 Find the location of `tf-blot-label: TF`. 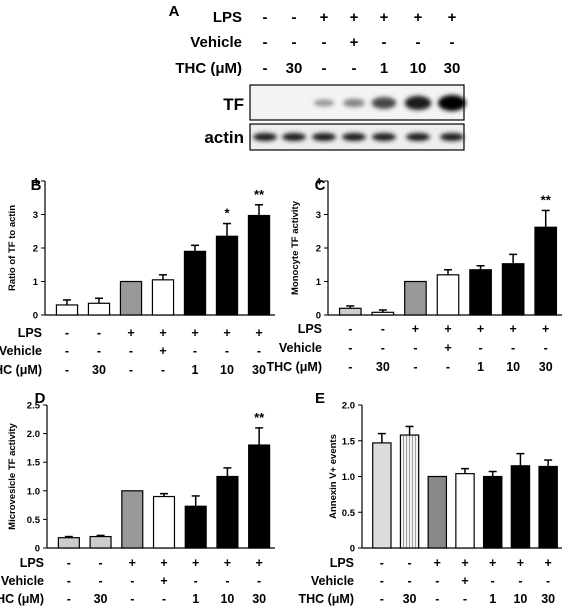

tf-blot-label: TF is located at coordinates (233, 104).